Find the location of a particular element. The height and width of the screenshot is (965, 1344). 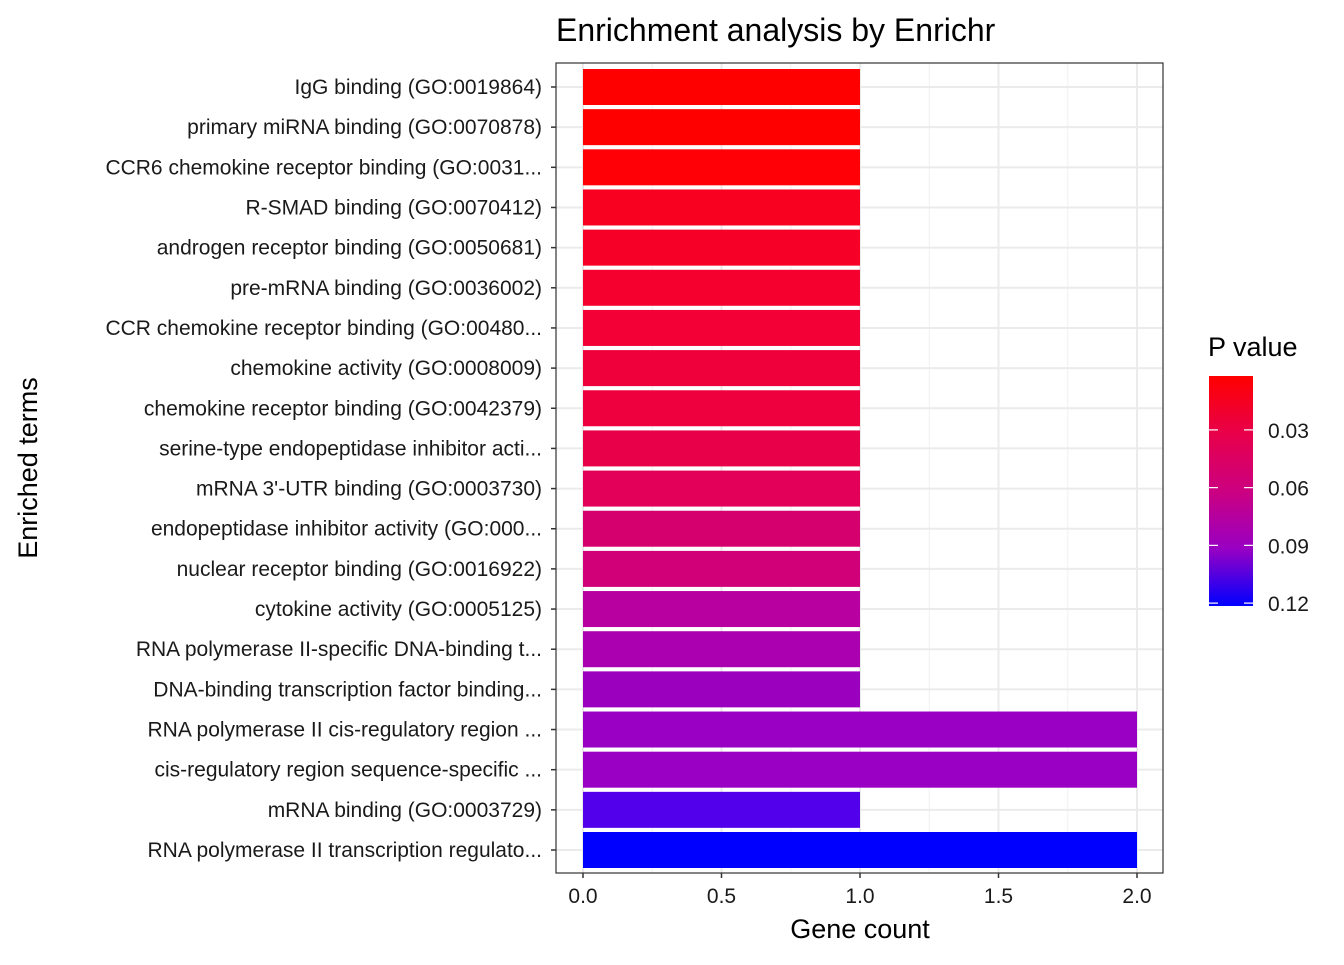

y-tick-label: cytokine activity (GO:0005125) is located at coordinates (398, 609).